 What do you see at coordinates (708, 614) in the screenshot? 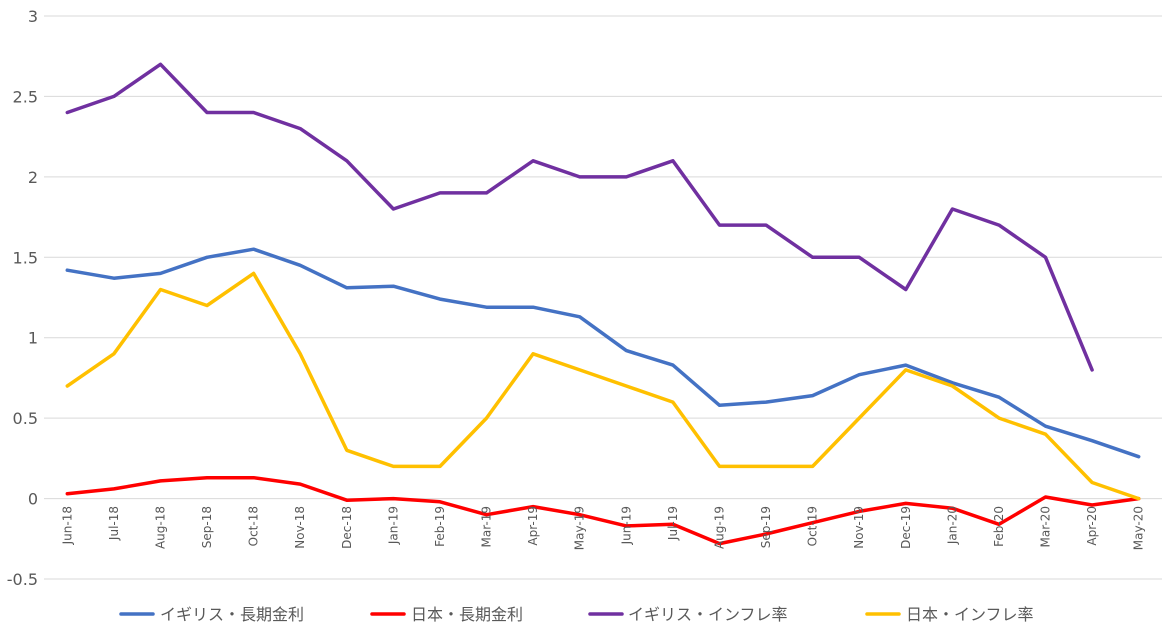
I see `legend-label-3: イギリス・インフレ率` at bounding box center [708, 614].